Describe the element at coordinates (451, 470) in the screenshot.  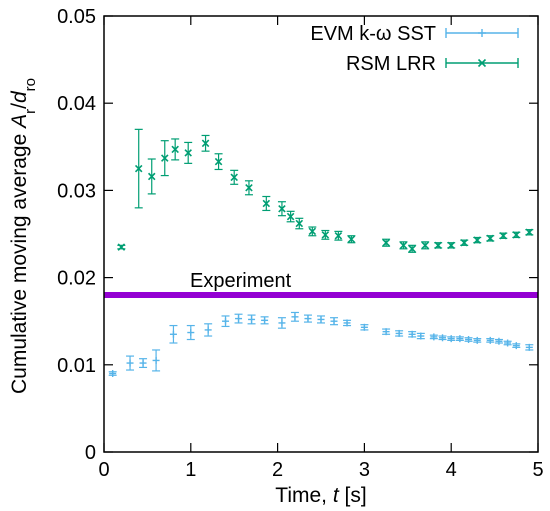
I see `x-tick-label: 4` at that location.